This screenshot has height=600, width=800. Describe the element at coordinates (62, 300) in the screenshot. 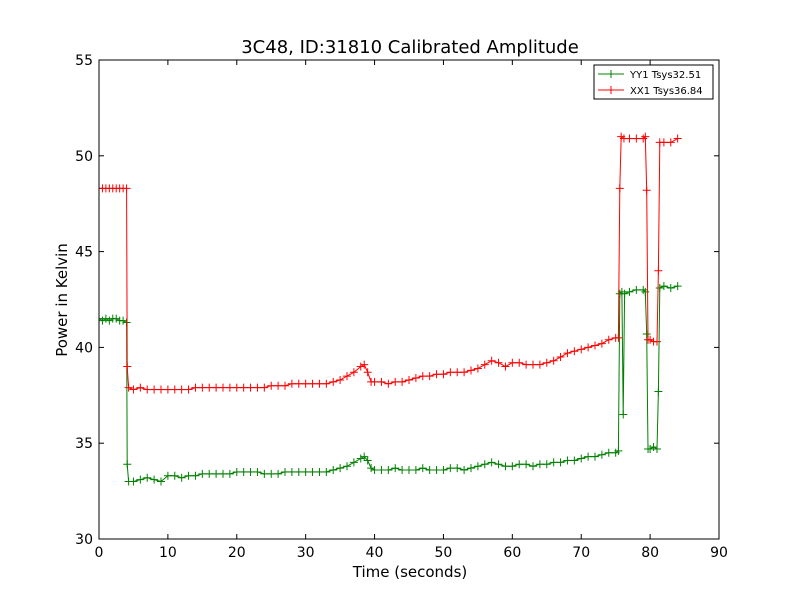

I see `y-axis-label: Power in Kelvin` at that location.